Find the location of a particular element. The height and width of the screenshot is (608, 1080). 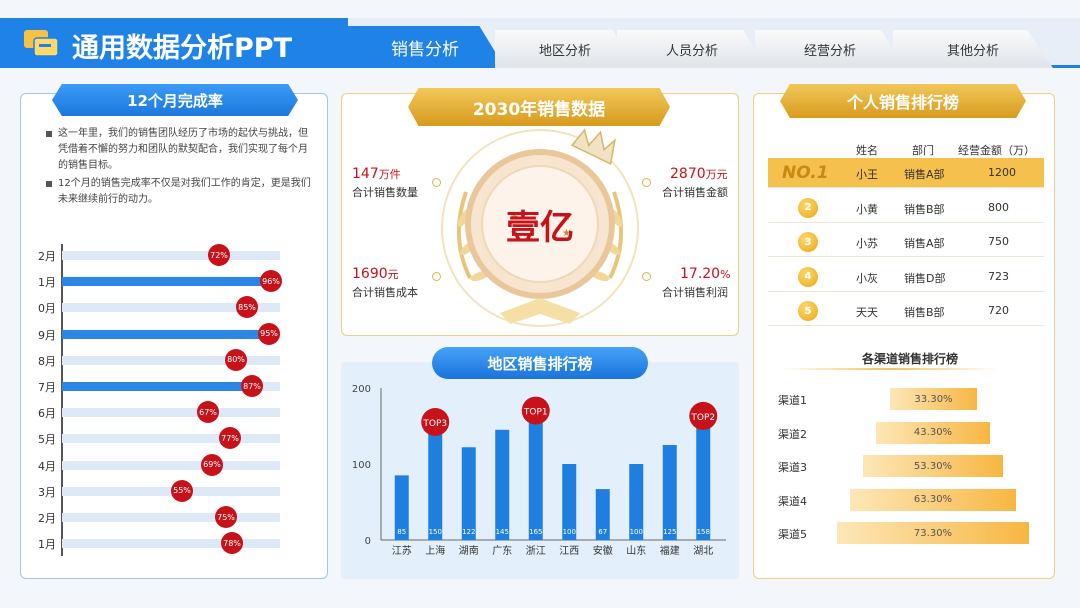

bar-value-label: 100 is located at coordinates (569, 532).